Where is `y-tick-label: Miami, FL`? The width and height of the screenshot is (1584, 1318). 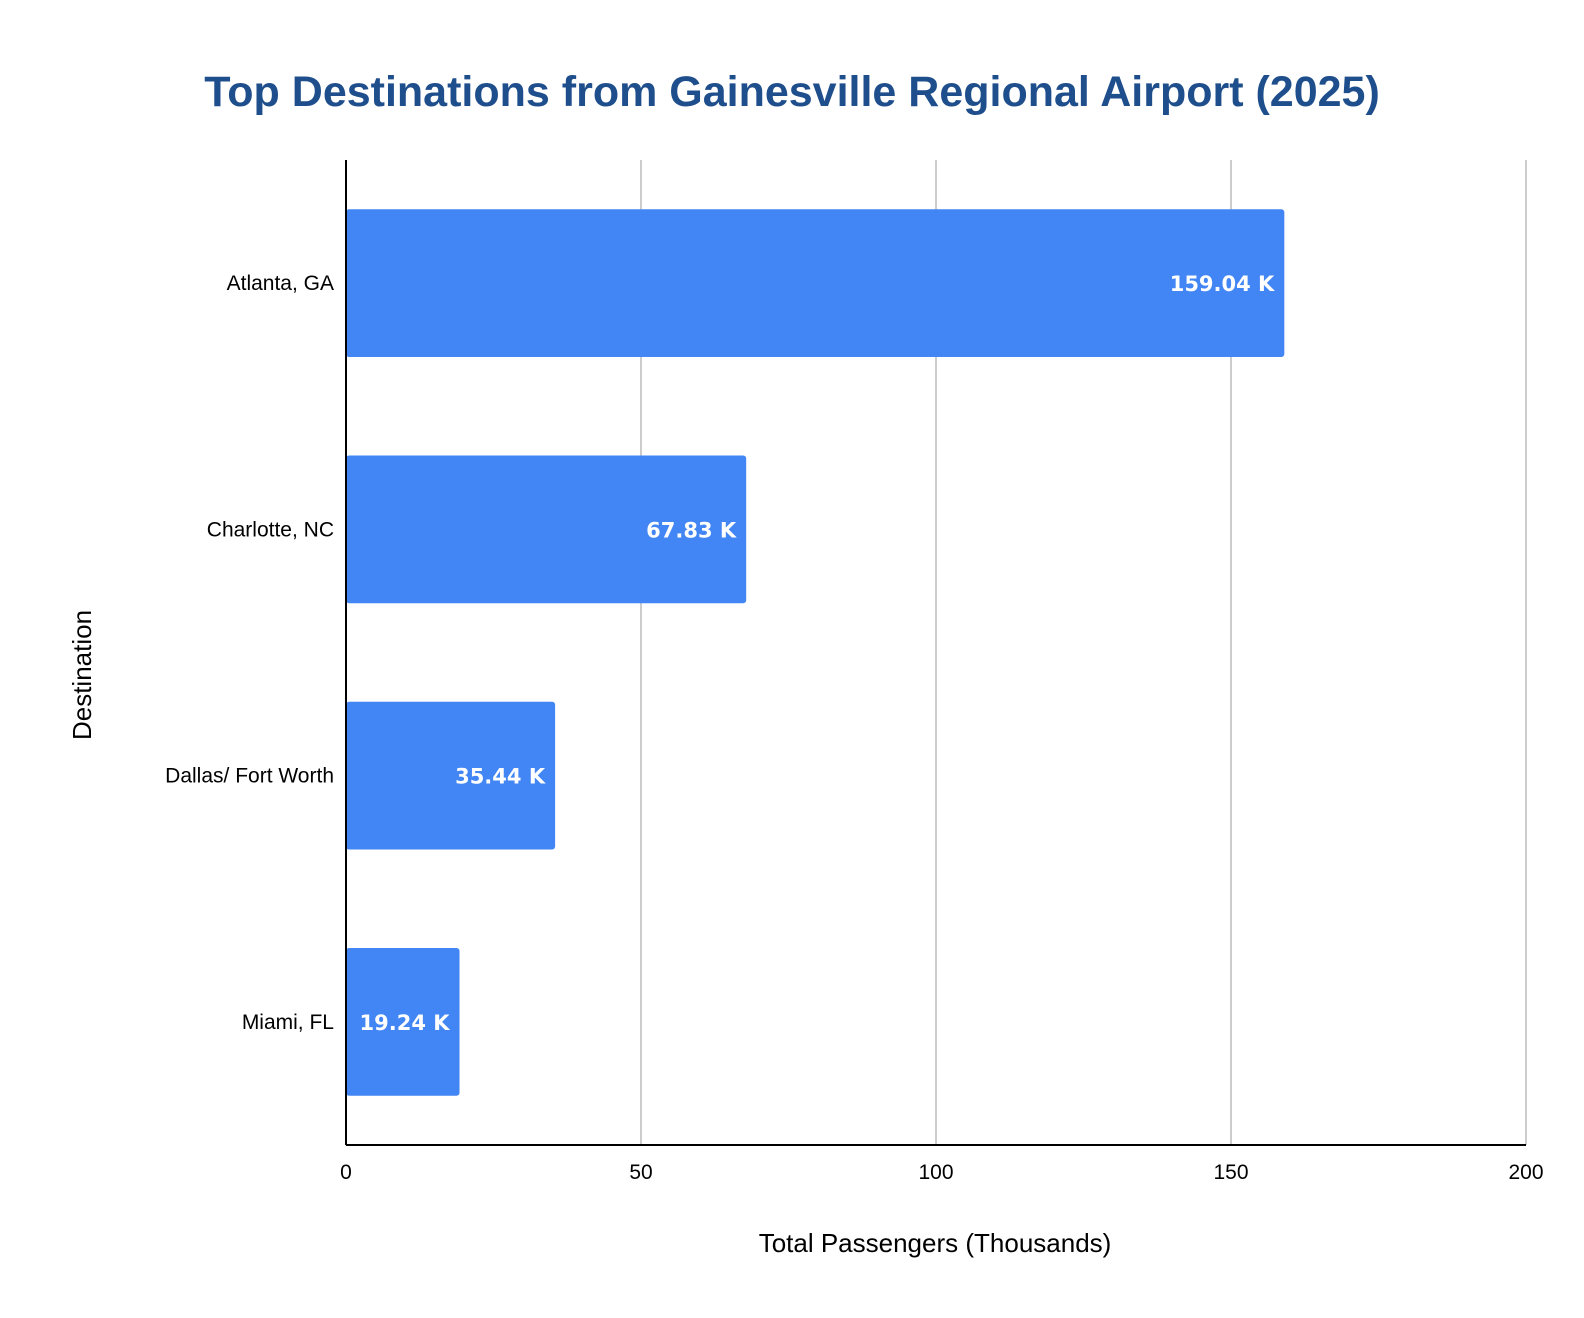 y-tick-label: Miami, FL is located at coordinates (288, 1022).